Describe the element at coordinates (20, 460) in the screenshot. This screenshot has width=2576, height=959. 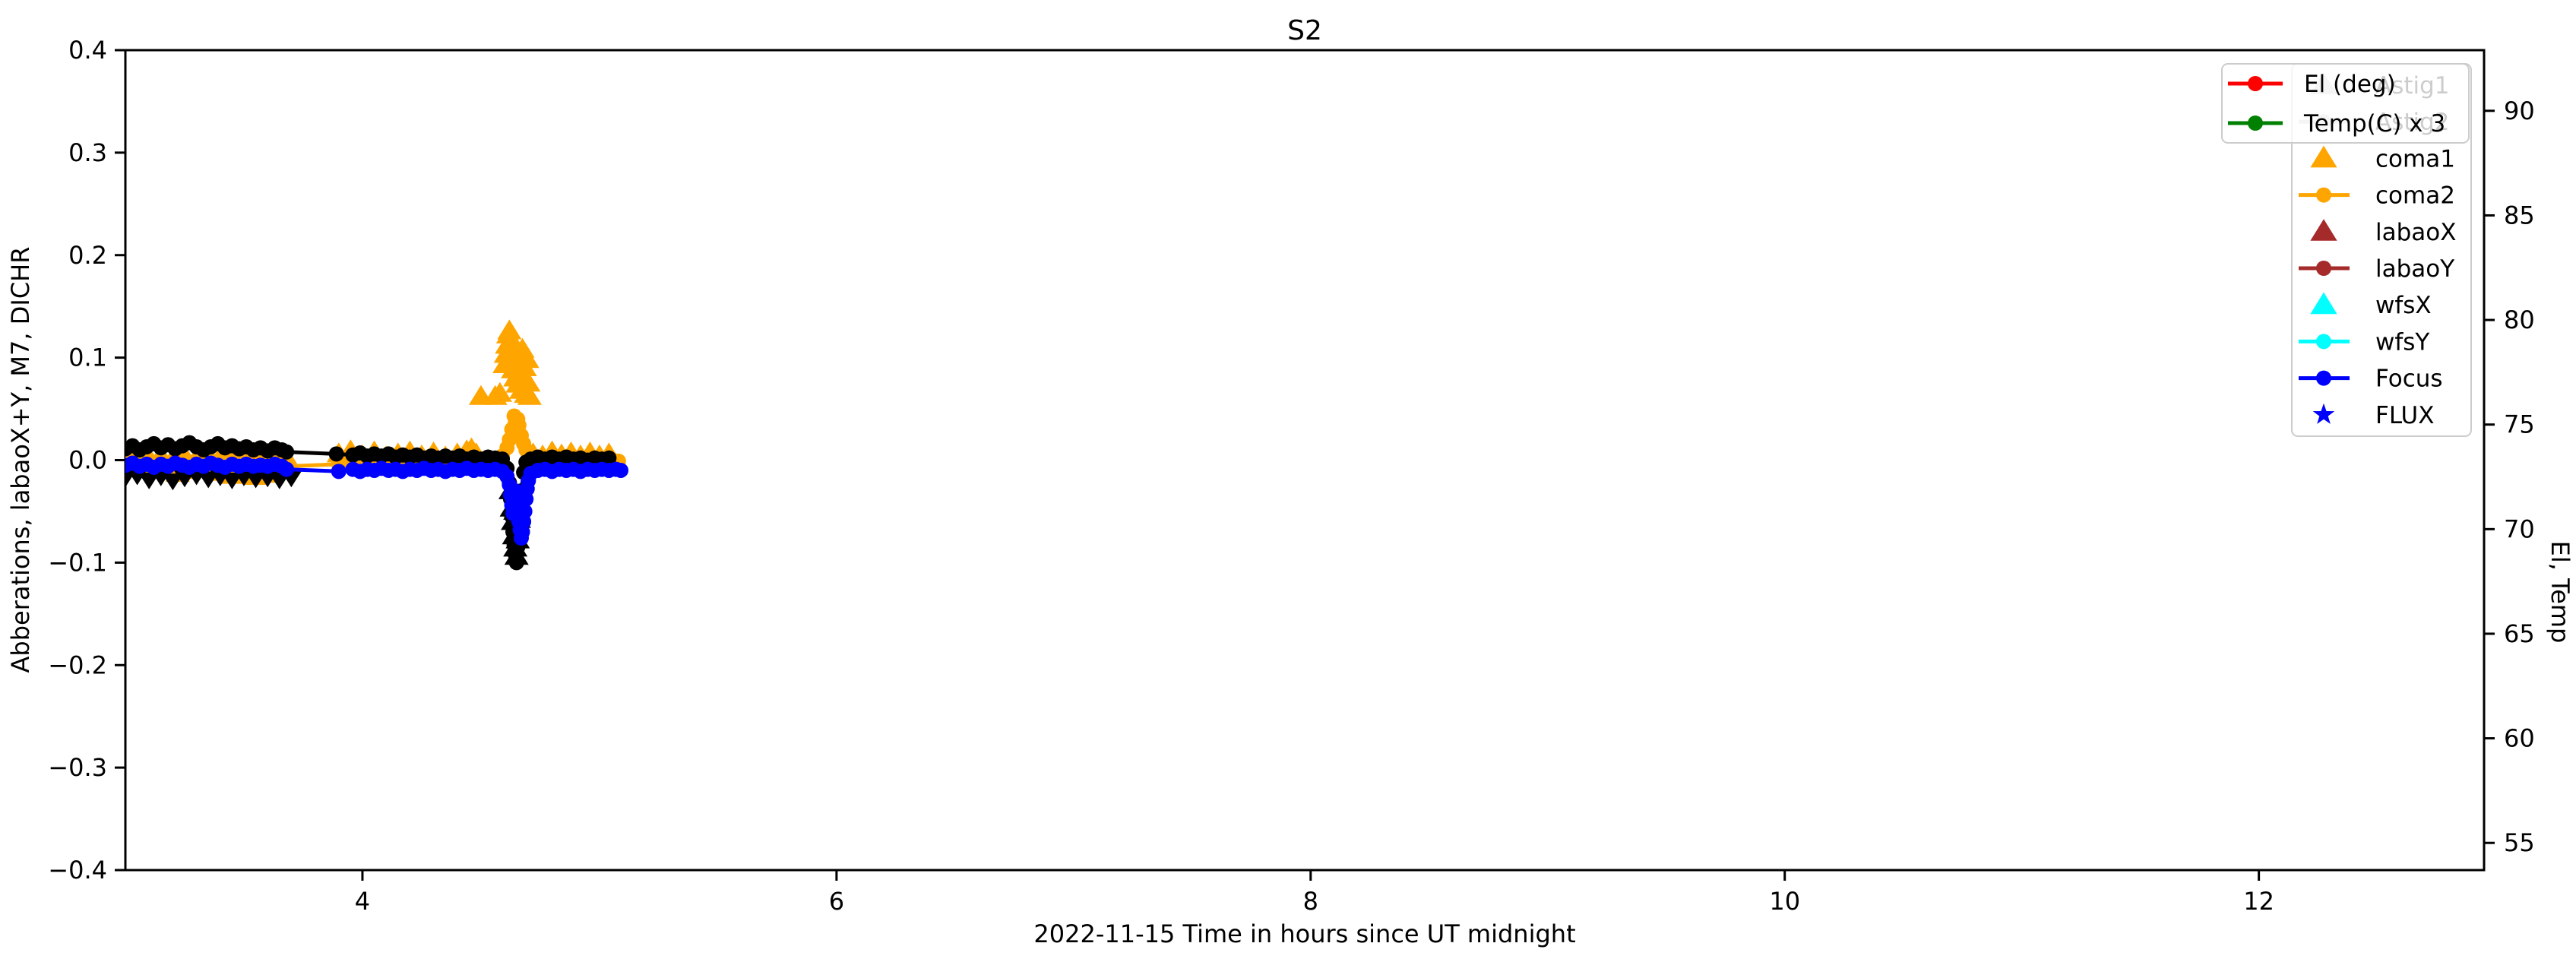
I see `y-axis-label-left: Abberations, labaoX+Y, M7, DICHR` at that location.